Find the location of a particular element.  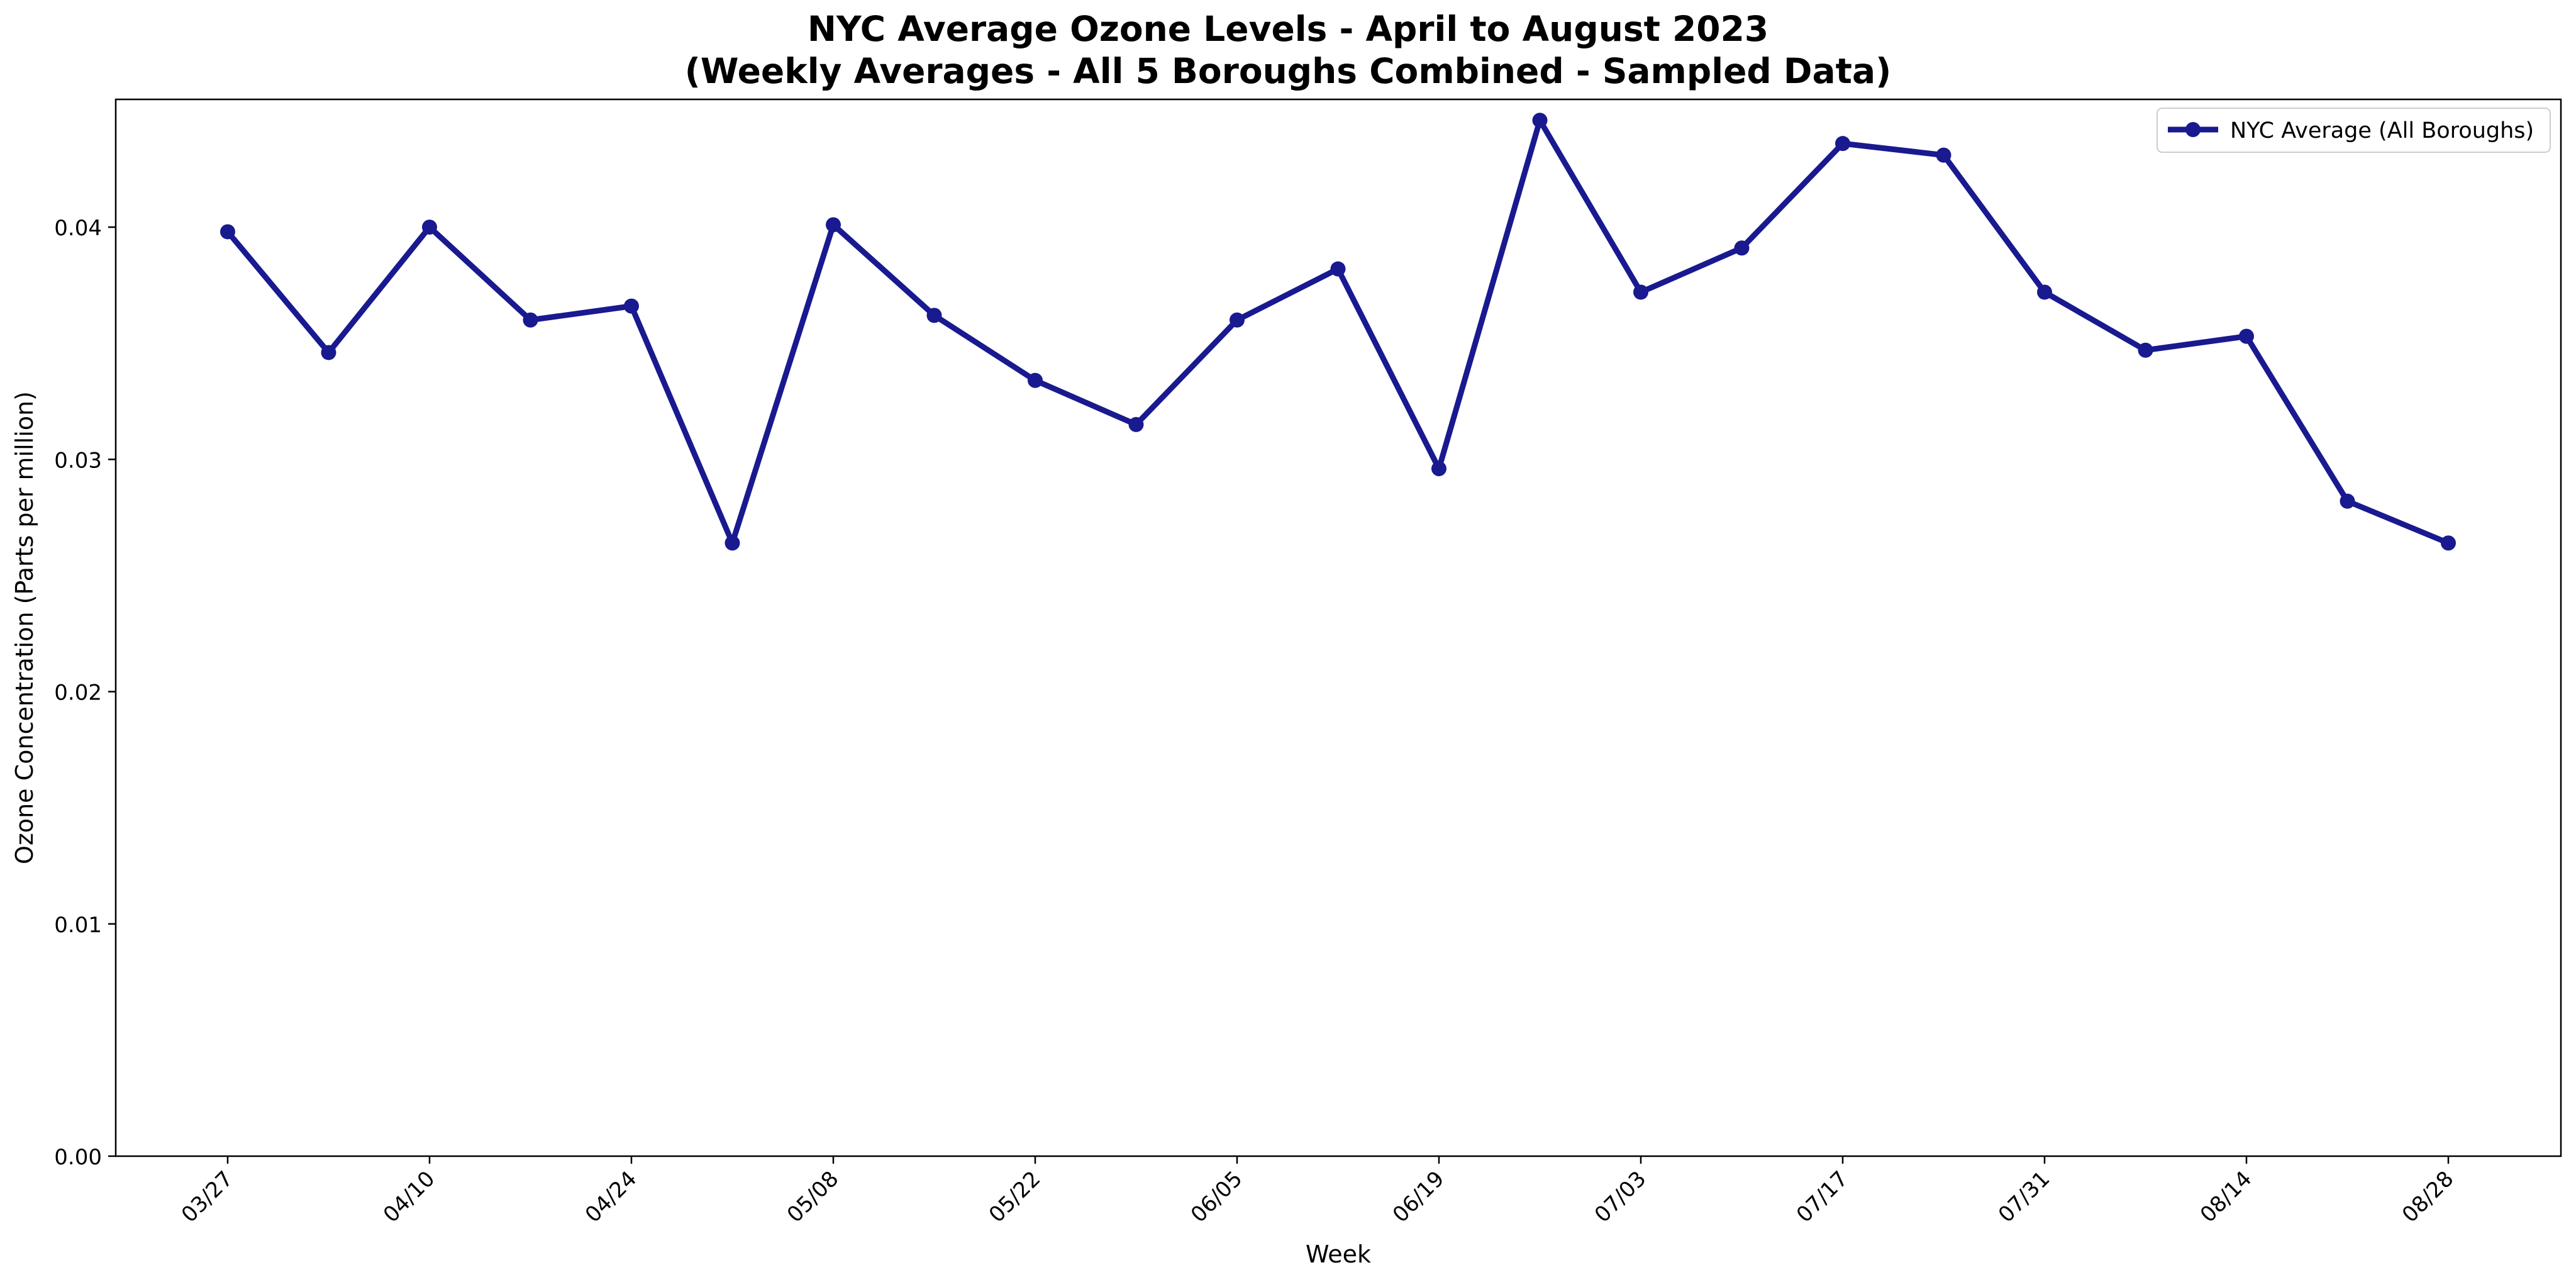

y-axis-label: Ozone Concentration (Parts per million) is located at coordinates (24, 627).